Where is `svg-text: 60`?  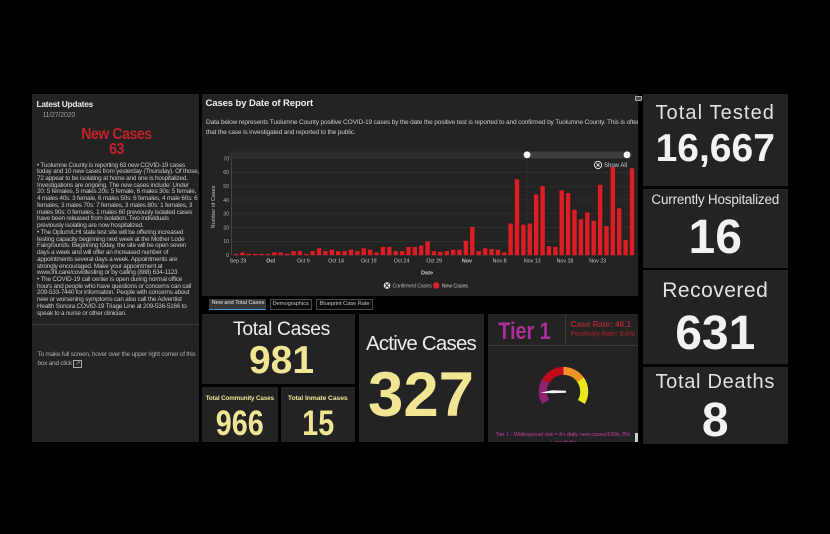
svg-text: 60 is located at coordinates (226, 173).